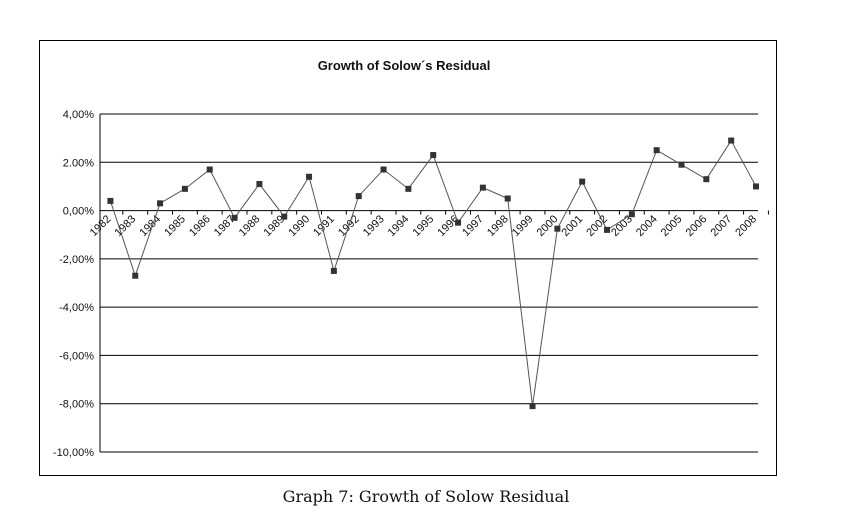  Describe the element at coordinates (76, 356) in the screenshot. I see `y-tick-label: -6,00%` at that location.